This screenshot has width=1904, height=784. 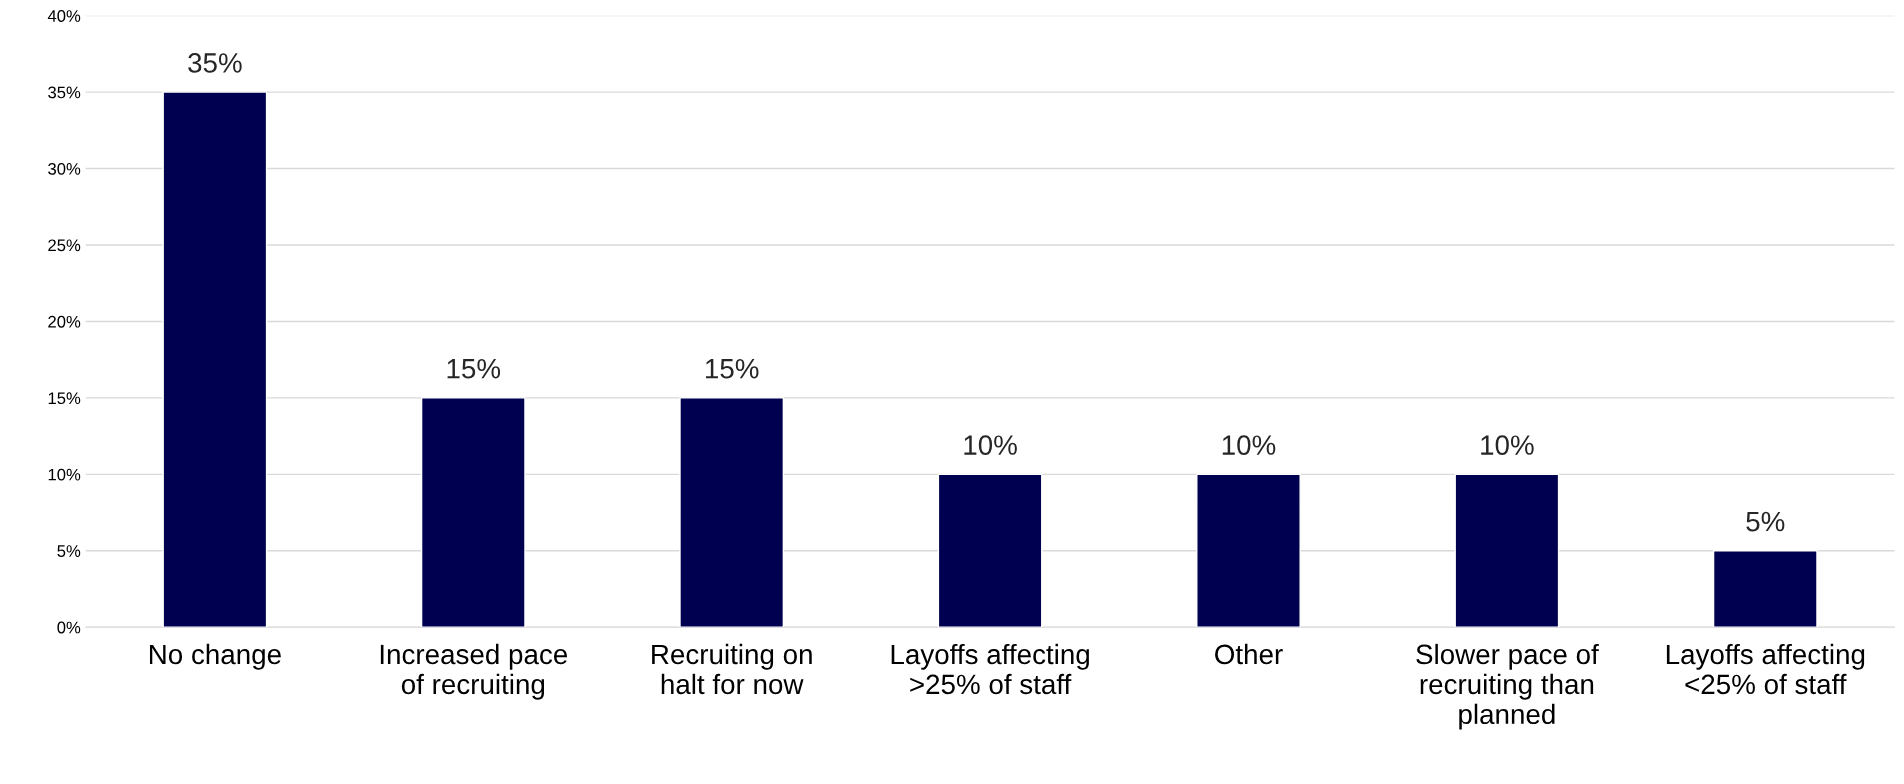 I want to click on y-tick-label: 15%, so click(x=64, y=398).